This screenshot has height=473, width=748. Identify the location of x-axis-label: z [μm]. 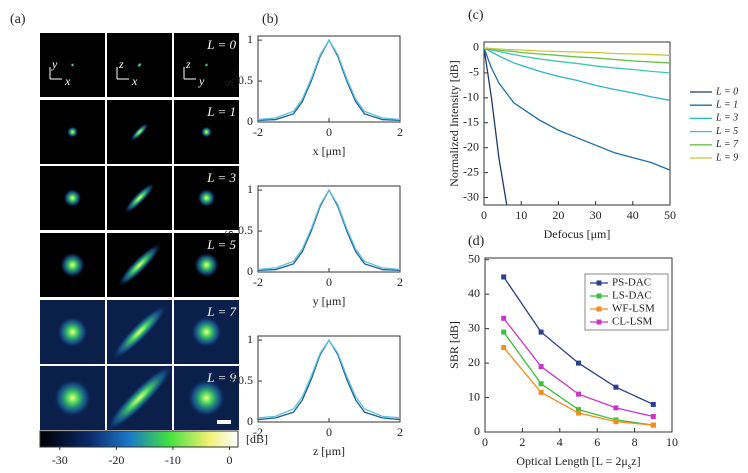
(329, 451).